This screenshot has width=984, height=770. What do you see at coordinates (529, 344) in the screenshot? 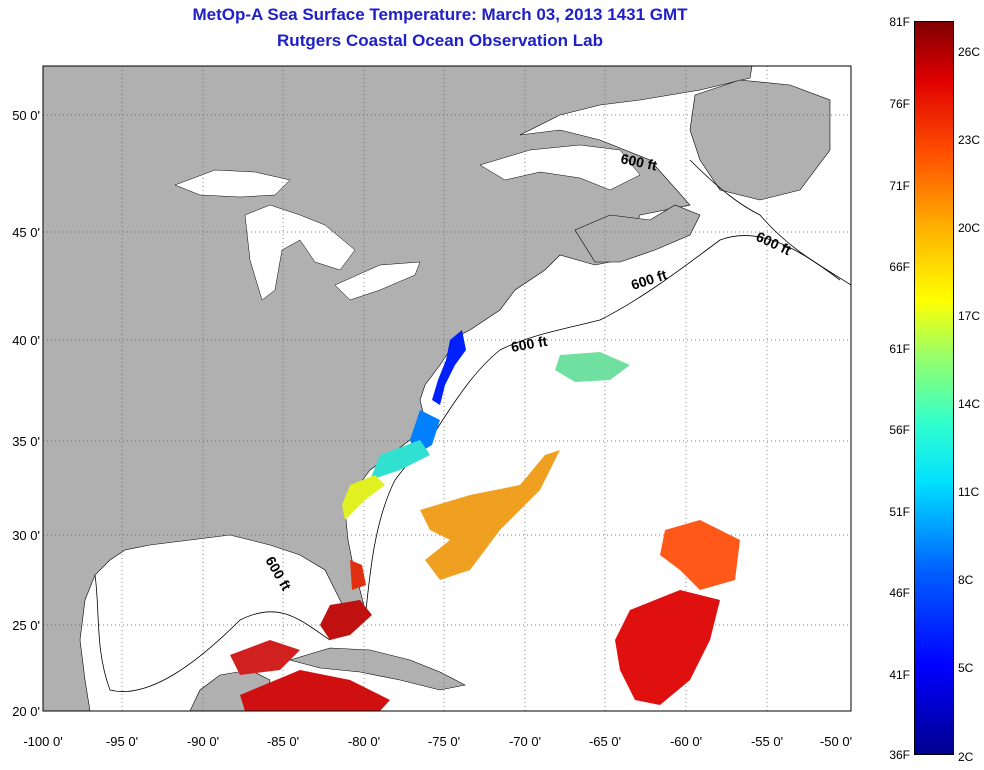
I see `contour-label-4: 600 ft` at bounding box center [529, 344].